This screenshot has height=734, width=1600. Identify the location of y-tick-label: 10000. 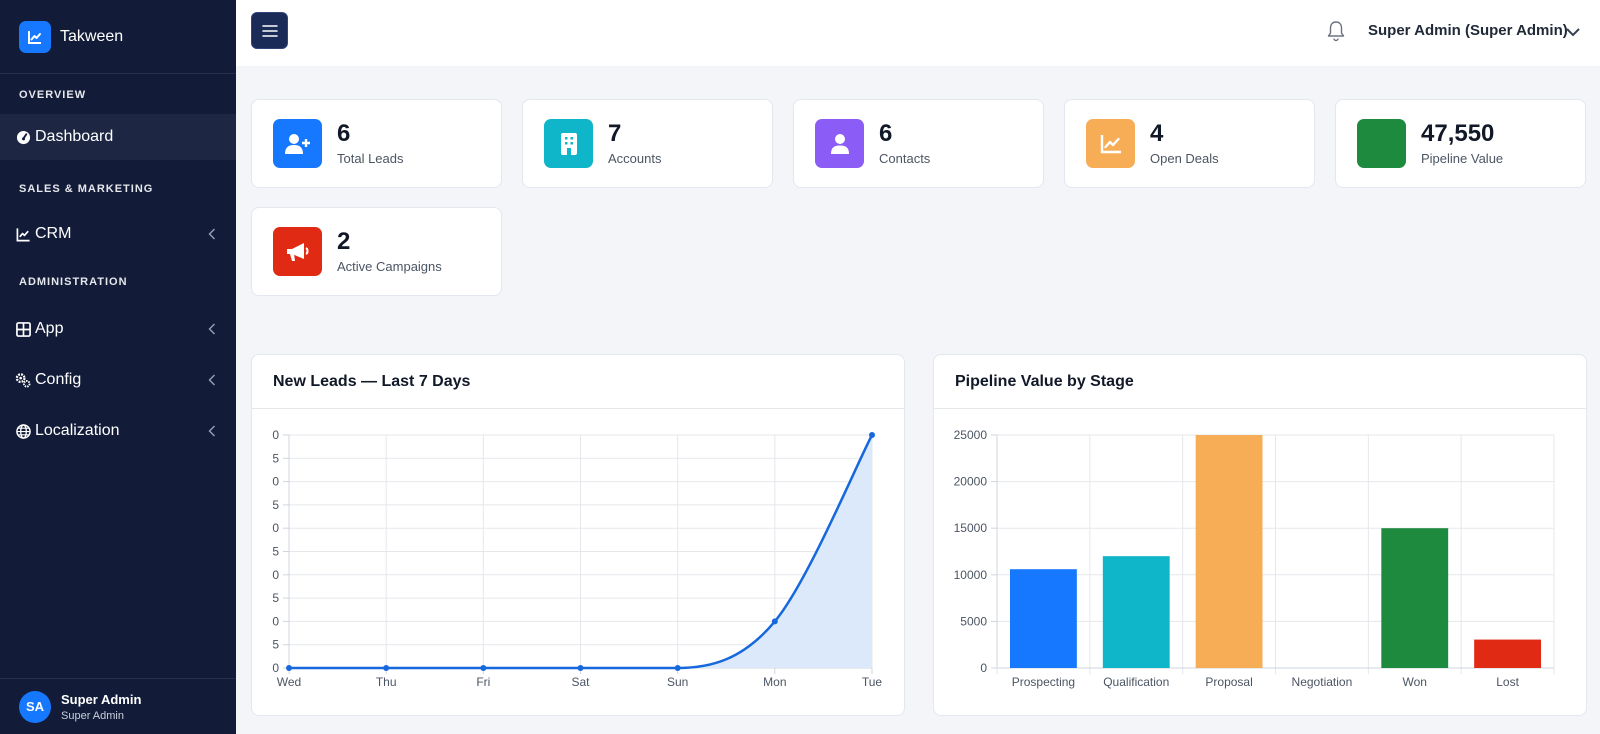
(971, 575).